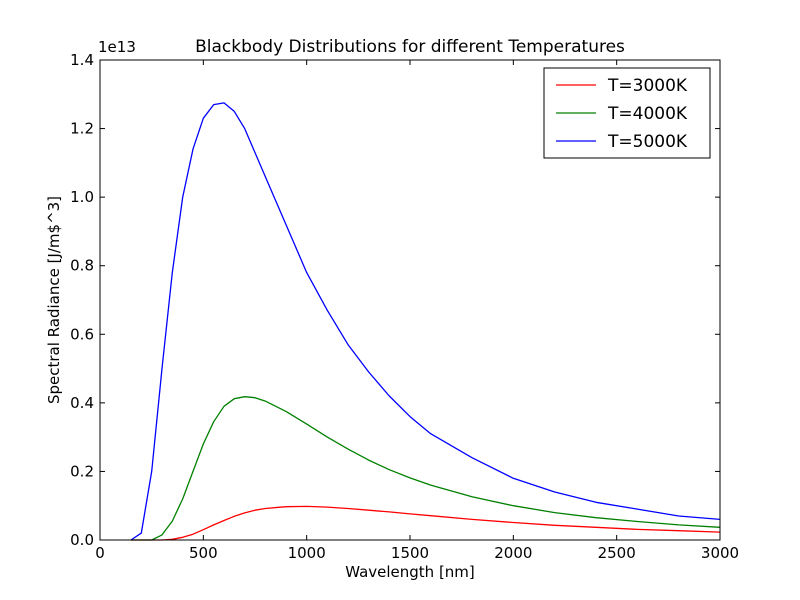  What do you see at coordinates (82, 540) in the screenshot?
I see `y-tick-label: 0.0` at bounding box center [82, 540].